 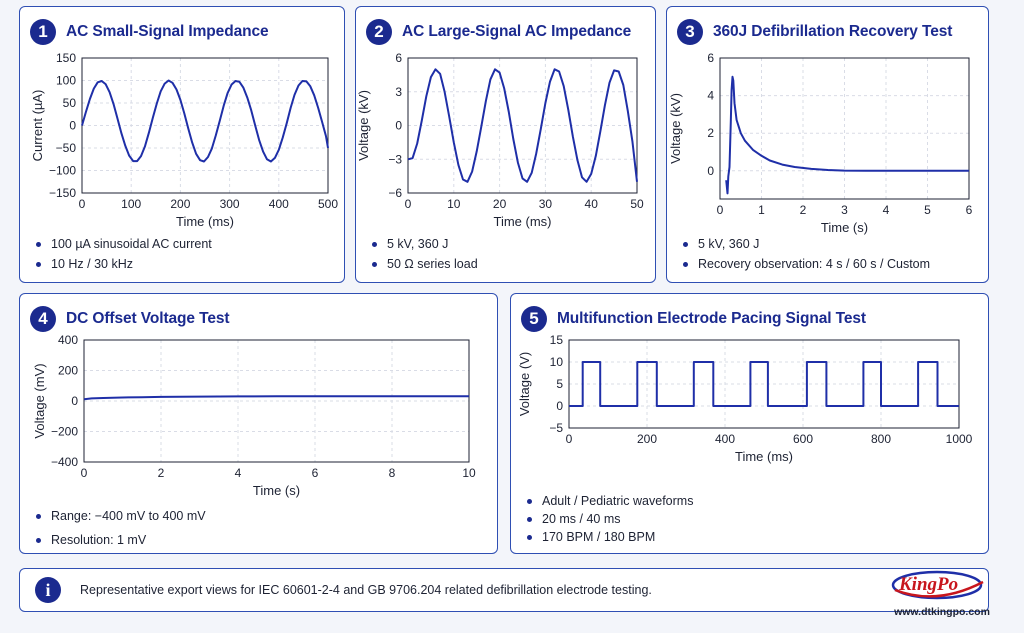 I want to click on logo-swoosh-icon, so click(x=937, y=585).